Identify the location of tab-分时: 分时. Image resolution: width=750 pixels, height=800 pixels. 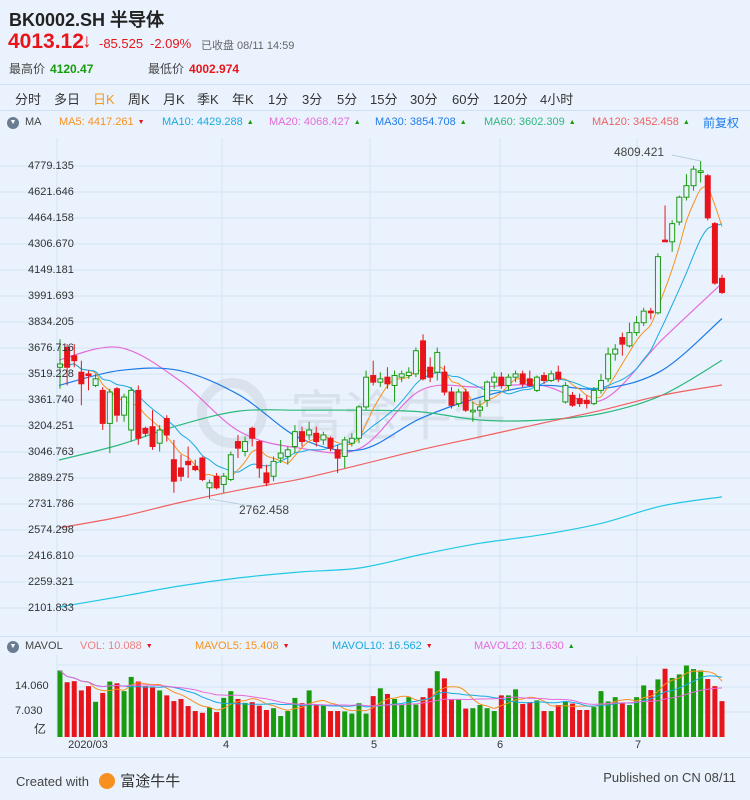
(28, 99).